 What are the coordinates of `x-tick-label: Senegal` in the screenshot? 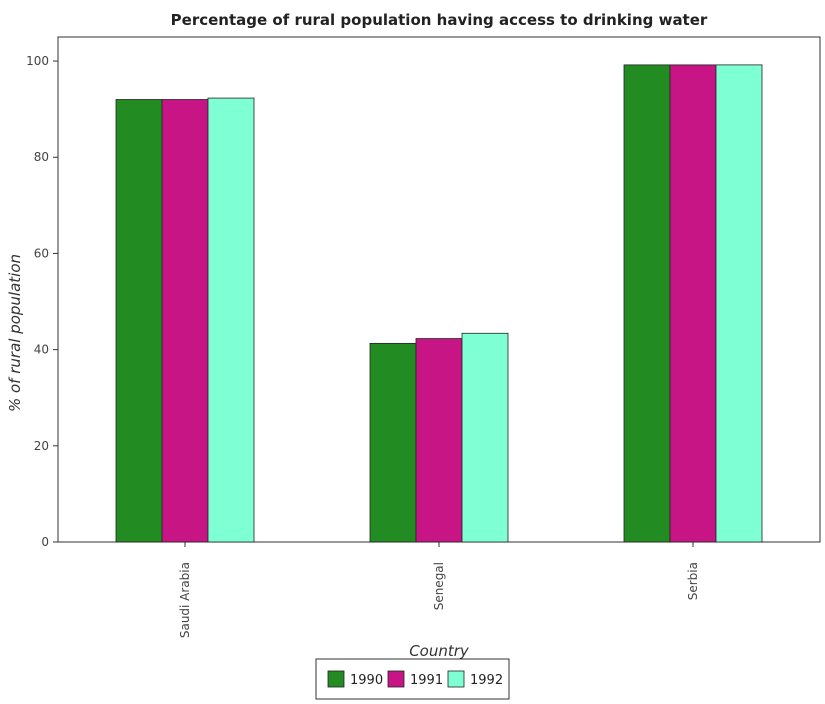 It's located at (439, 586).